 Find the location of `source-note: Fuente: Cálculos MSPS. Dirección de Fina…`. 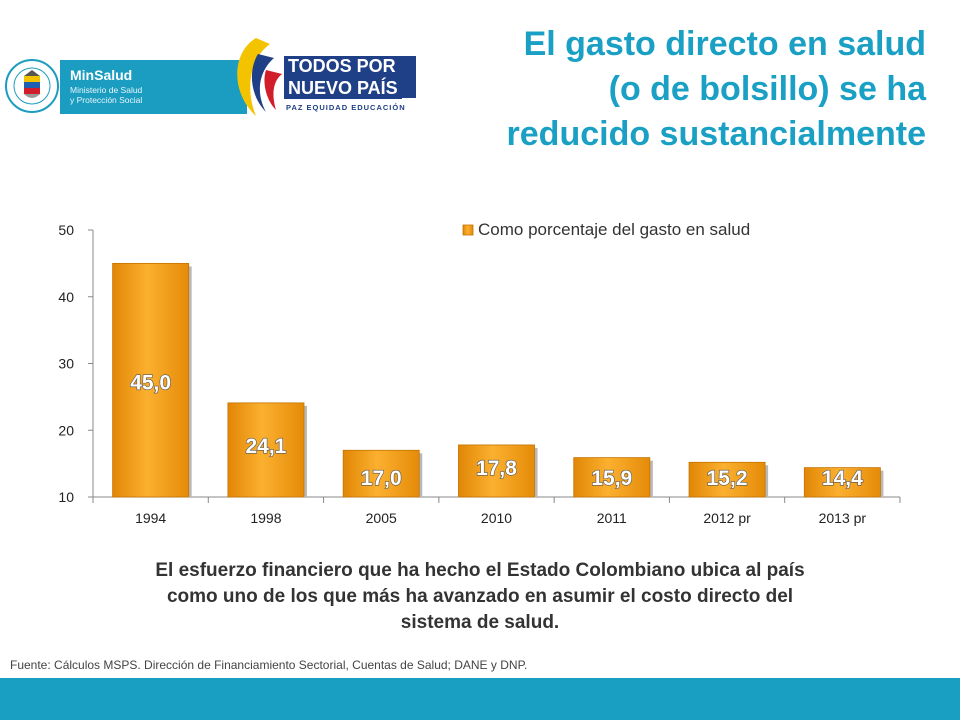

source-note: Fuente: Cálculos MSPS. Dirección de Fina… is located at coordinates (269, 665).